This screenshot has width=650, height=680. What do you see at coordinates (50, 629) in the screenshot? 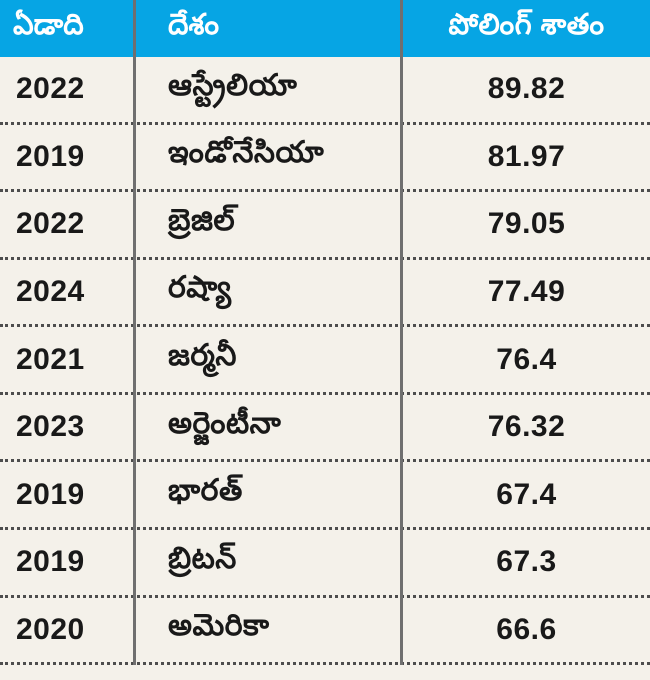
I see `year-cell: 2020` at bounding box center [50, 629].